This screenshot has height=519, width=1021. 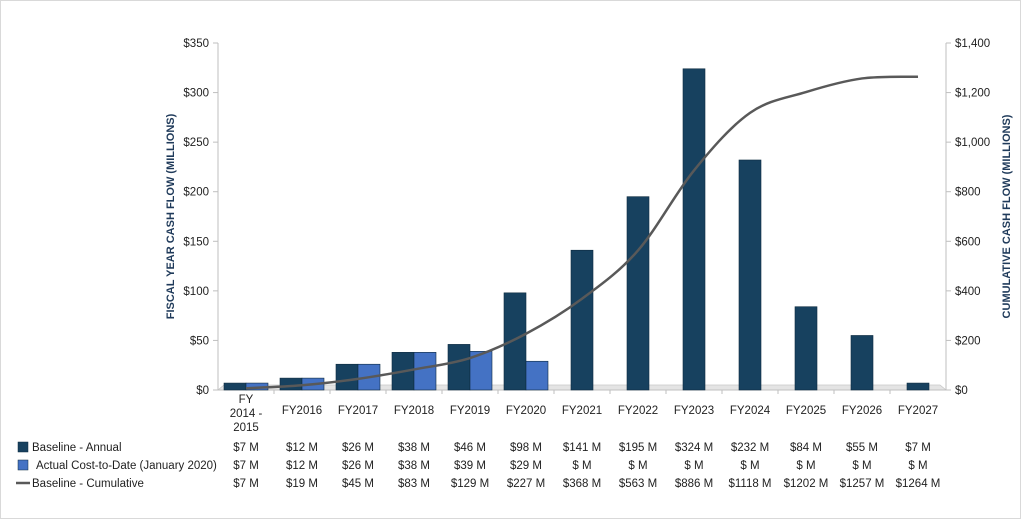 What do you see at coordinates (972, 44) in the screenshot?
I see `right-tick-label: $1,400` at bounding box center [972, 44].